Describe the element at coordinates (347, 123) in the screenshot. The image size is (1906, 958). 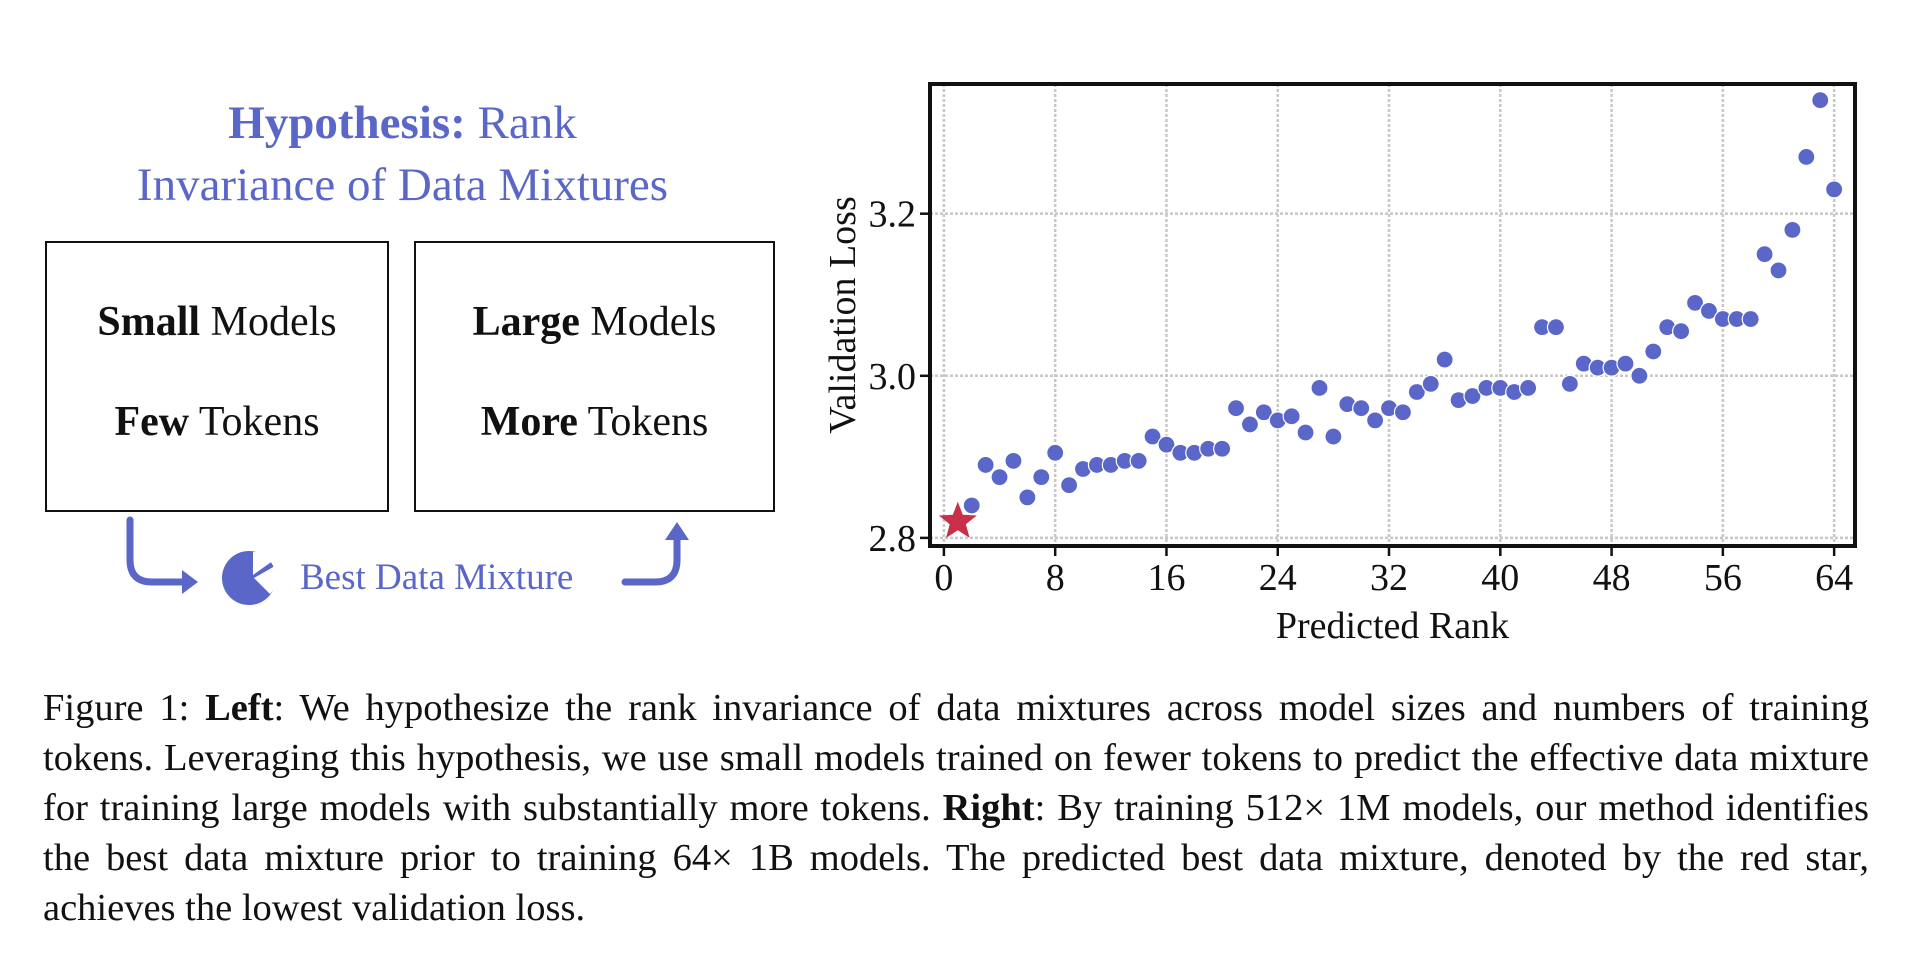
I see `hypothesis-title-bold: Hypothesis:` at that location.